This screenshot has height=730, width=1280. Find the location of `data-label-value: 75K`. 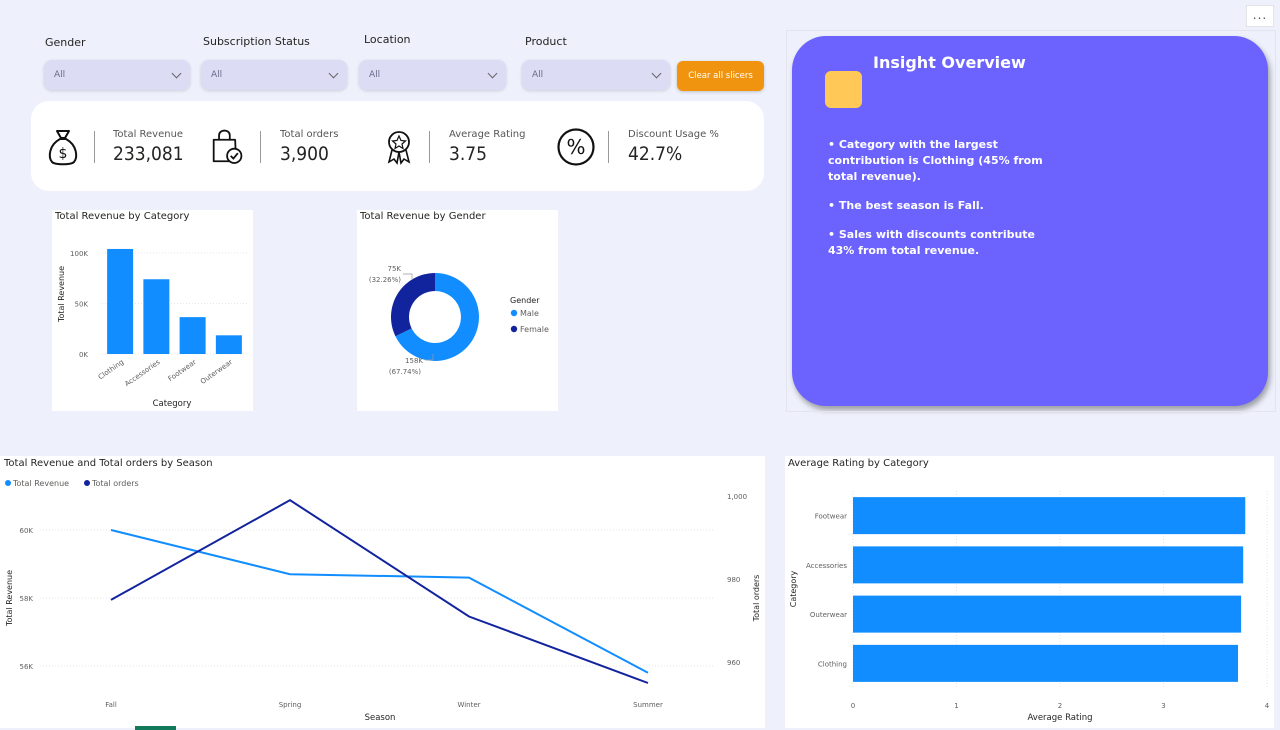

data-label-value: 75K is located at coordinates (395, 269).